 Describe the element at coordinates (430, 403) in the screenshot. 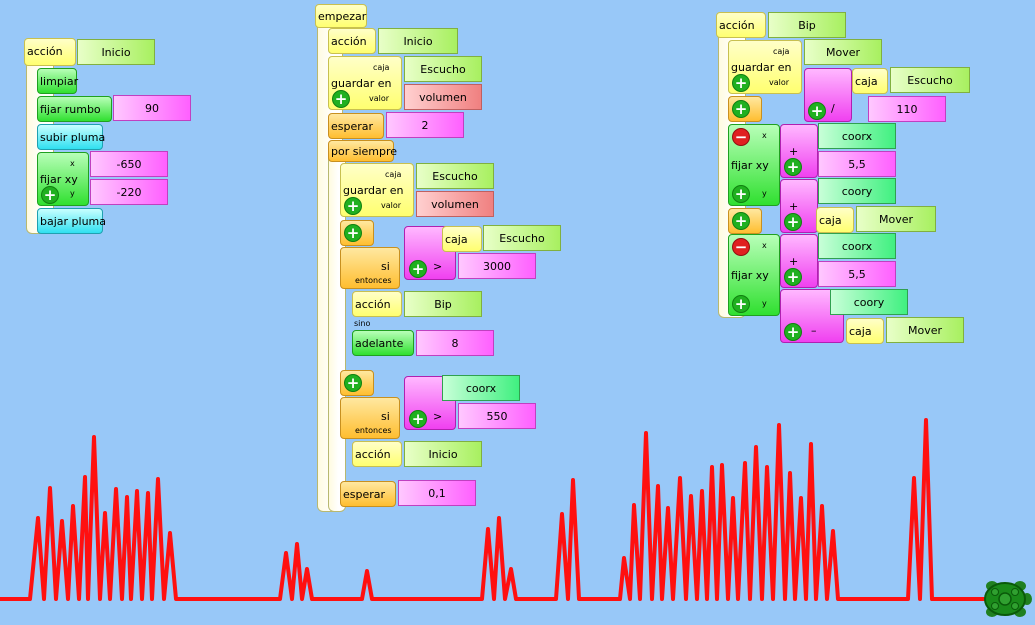

I see `compare-block-2: >` at that location.